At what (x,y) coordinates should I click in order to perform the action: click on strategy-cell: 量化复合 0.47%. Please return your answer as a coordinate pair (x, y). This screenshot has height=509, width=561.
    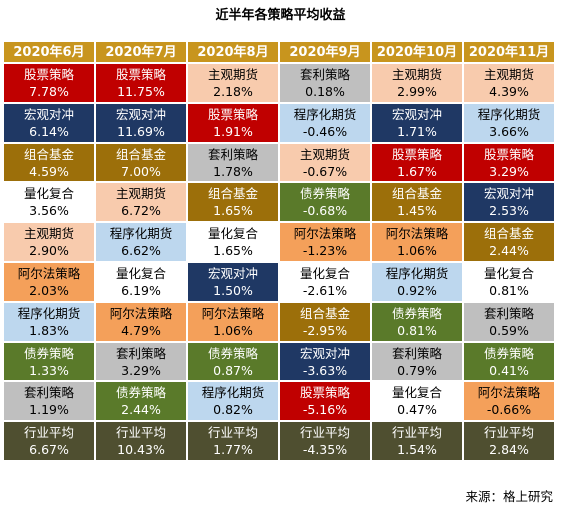
    Looking at the image, I should click on (417, 401).